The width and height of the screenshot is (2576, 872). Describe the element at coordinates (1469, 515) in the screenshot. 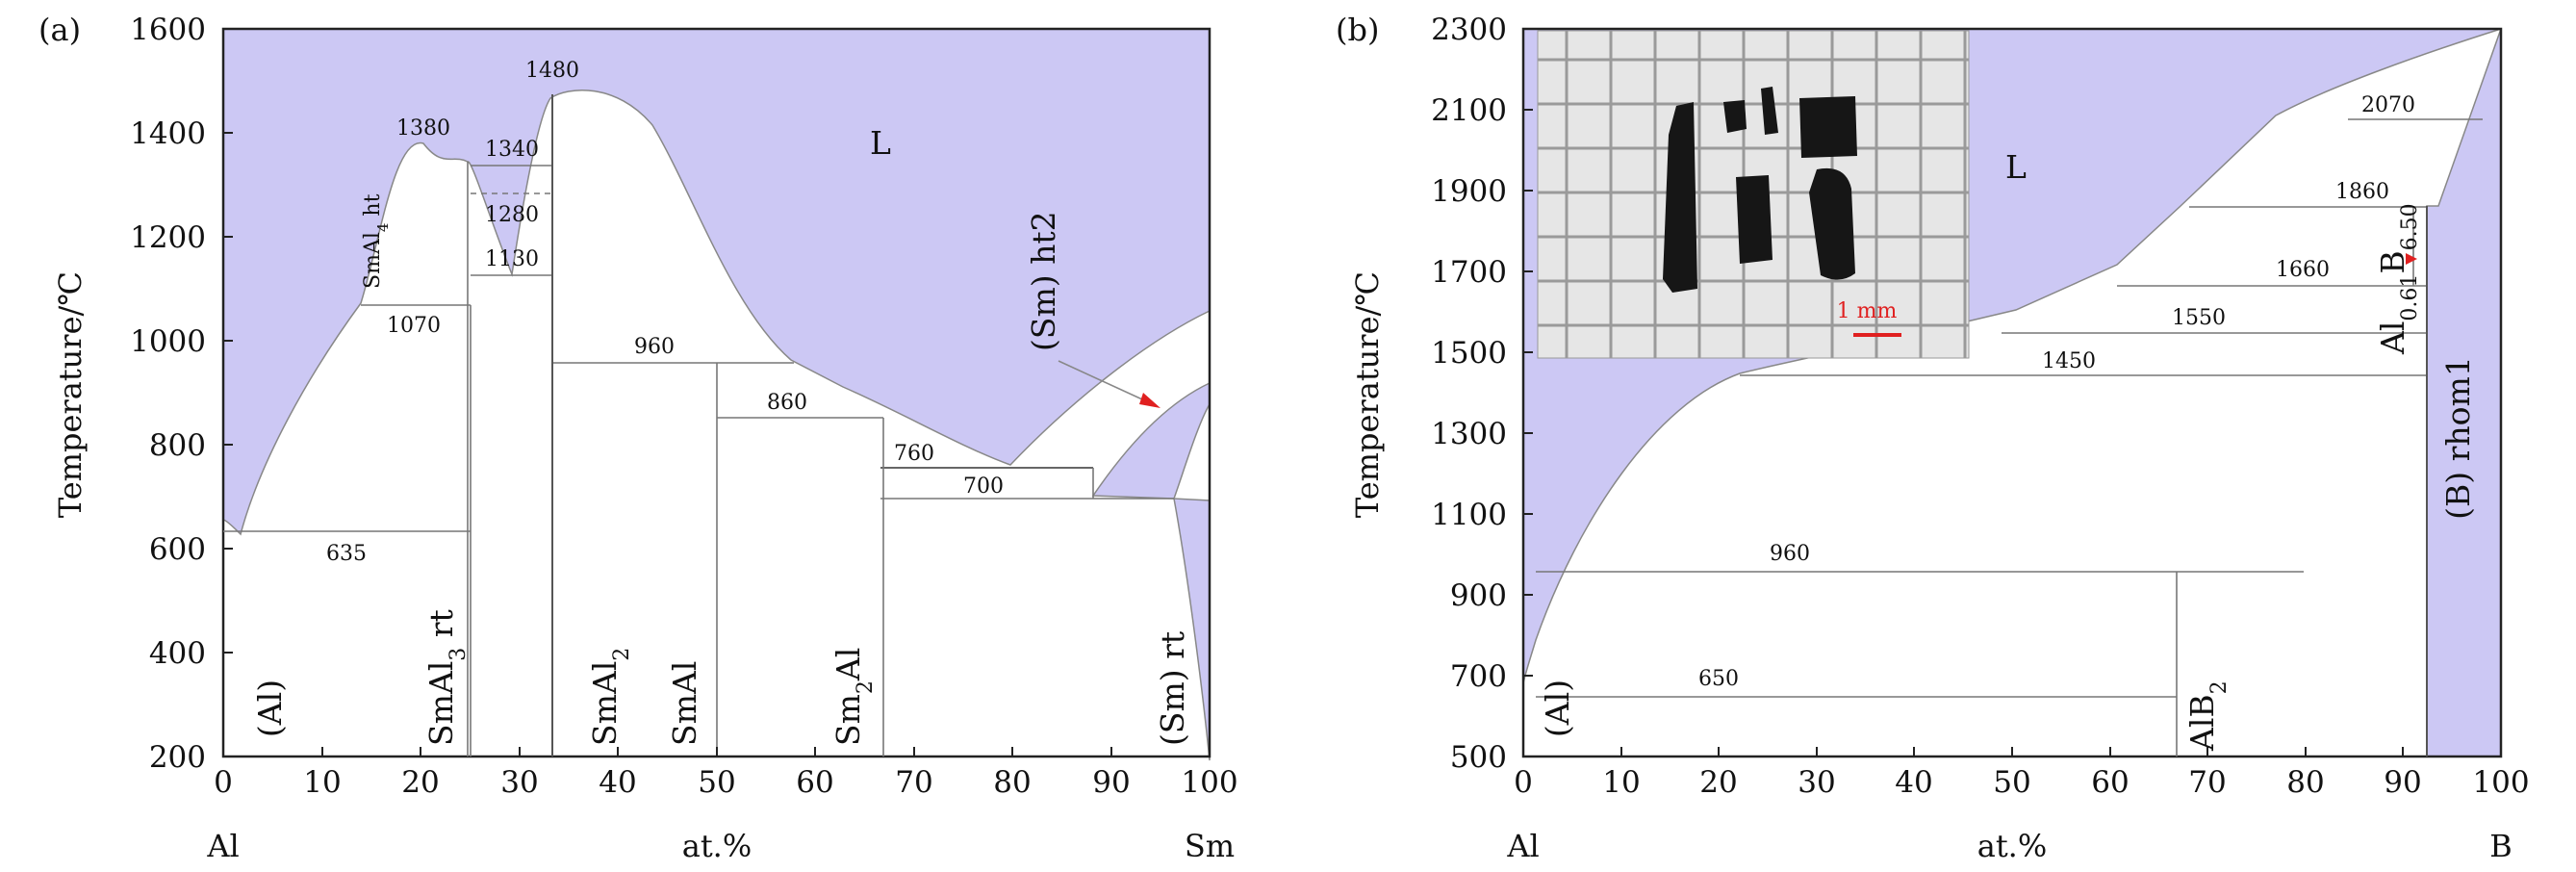

I see `b-ytick-1100: 1100` at that location.